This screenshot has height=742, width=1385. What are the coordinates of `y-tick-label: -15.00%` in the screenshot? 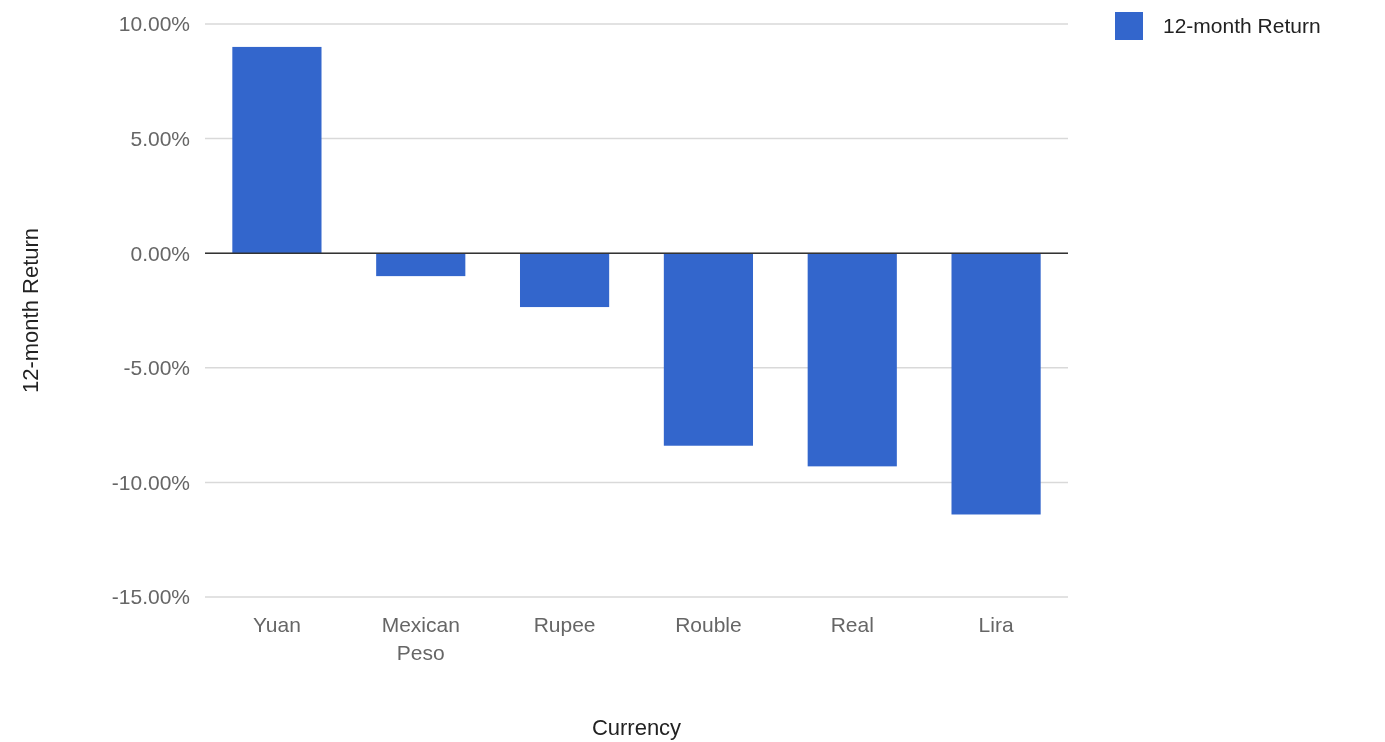 It's located at (150, 597).